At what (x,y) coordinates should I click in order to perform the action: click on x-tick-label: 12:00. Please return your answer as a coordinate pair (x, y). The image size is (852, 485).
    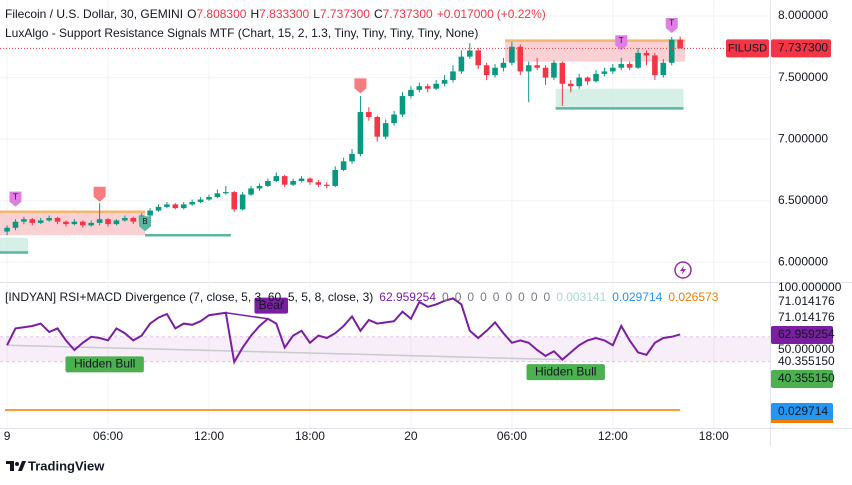
    Looking at the image, I should click on (209, 436).